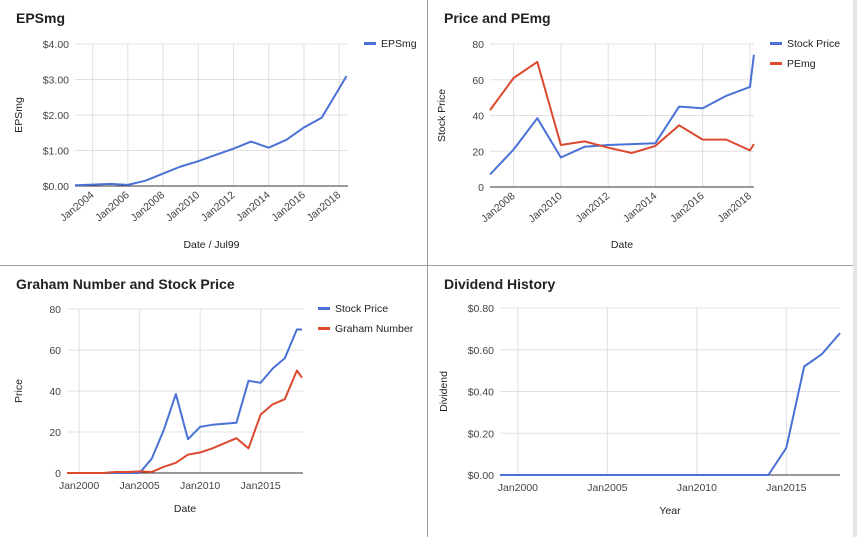  Describe the element at coordinates (19, 115) in the screenshot. I see `y-axis-title: EPSmg` at that location.